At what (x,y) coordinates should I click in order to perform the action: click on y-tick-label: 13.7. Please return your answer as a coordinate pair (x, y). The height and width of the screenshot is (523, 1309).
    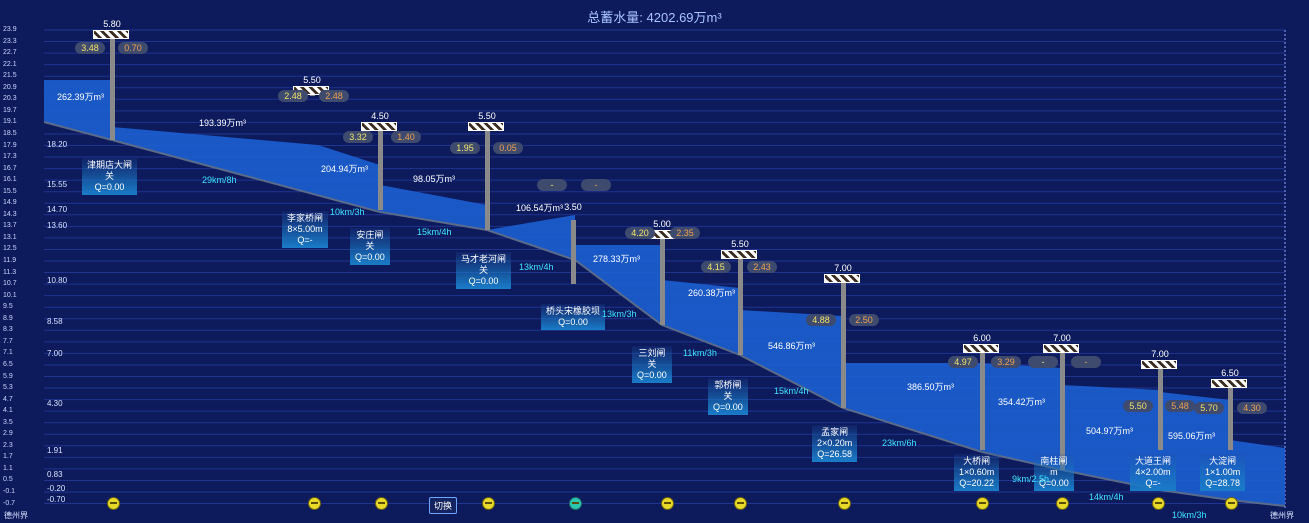
    Looking at the image, I should click on (10, 226).